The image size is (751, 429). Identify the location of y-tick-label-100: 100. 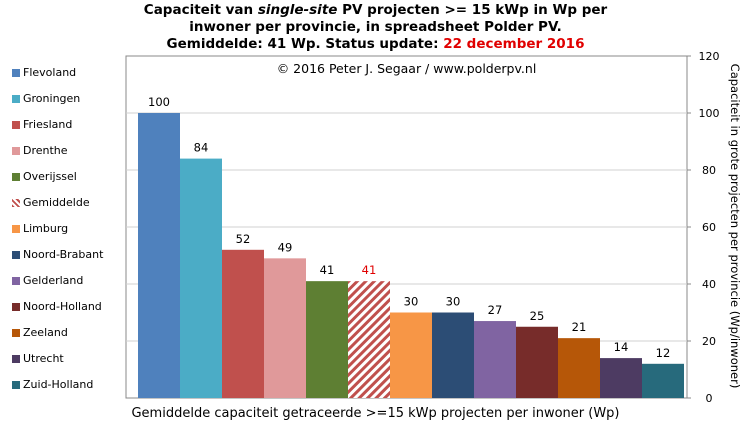
(709, 113).